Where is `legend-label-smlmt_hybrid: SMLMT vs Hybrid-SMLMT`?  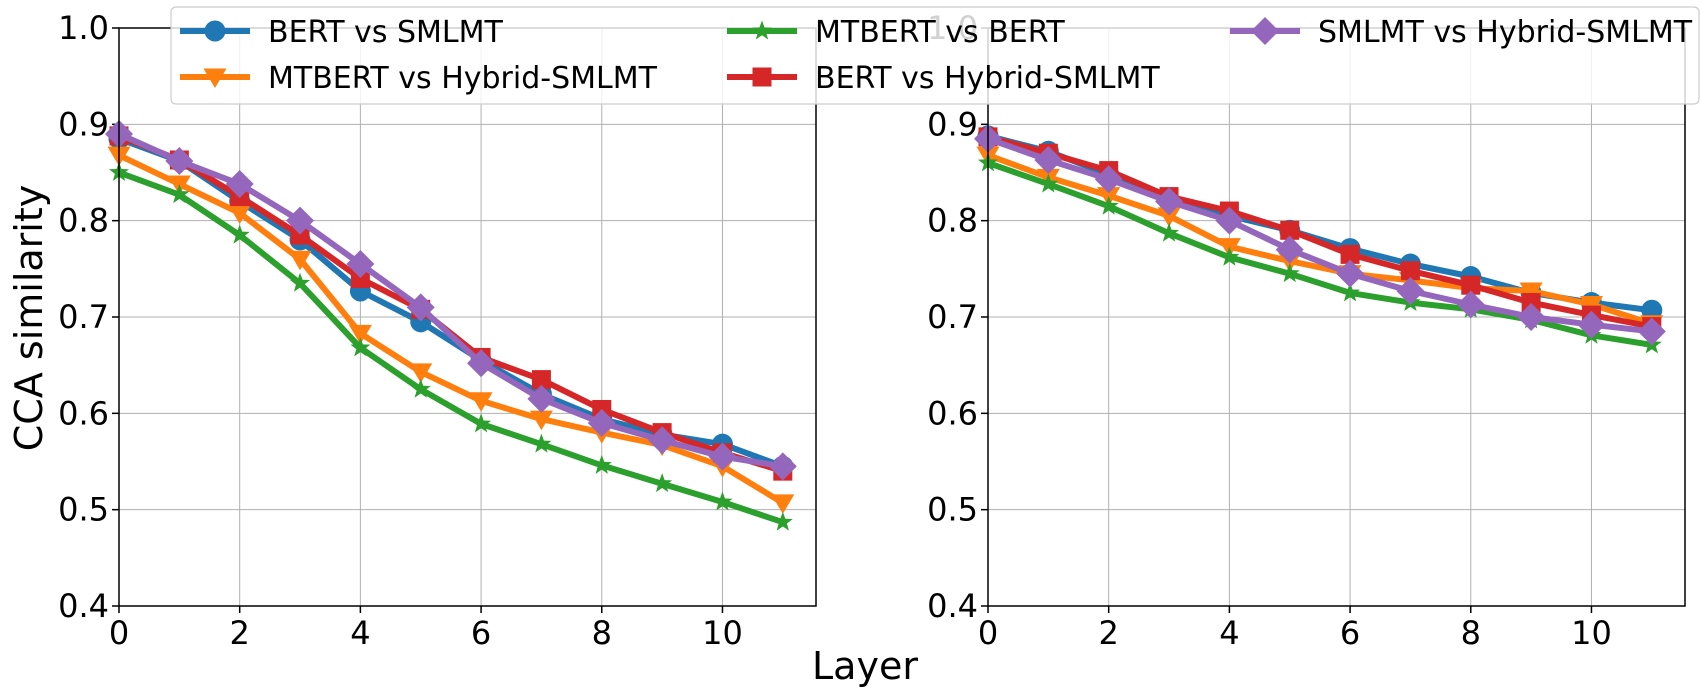 legend-label-smlmt_hybrid: SMLMT vs Hybrid-SMLMT is located at coordinates (1505, 32).